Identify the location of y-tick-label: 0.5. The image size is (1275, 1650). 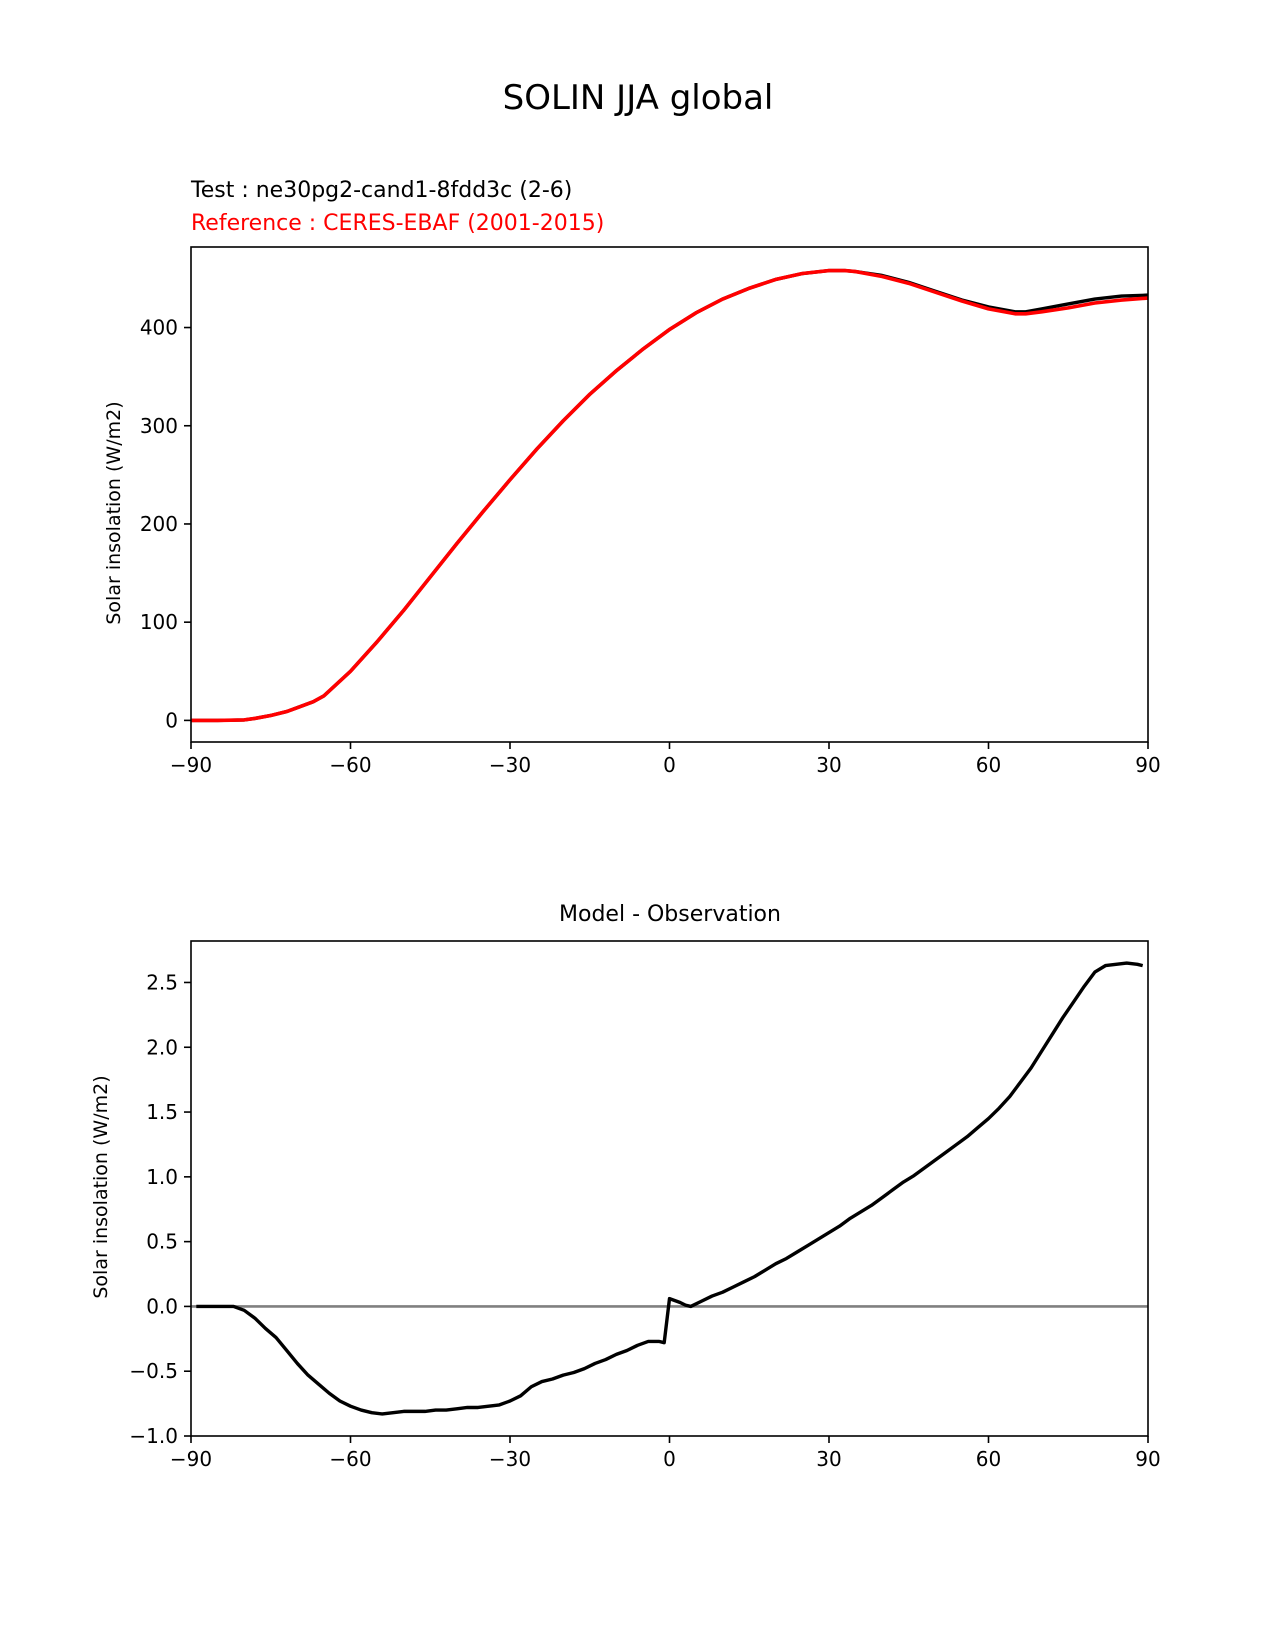
(162, 1242).